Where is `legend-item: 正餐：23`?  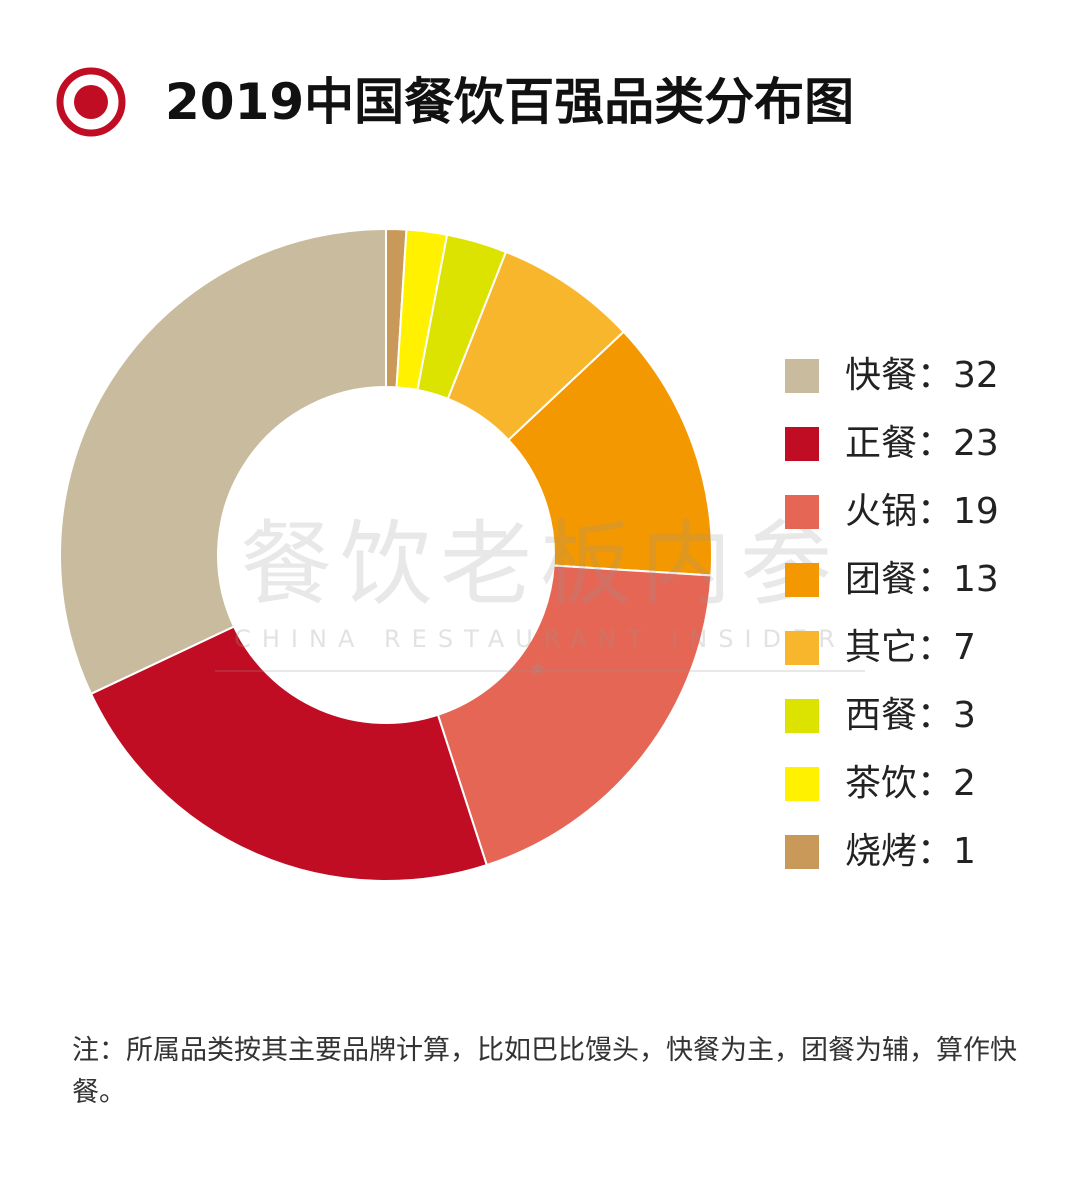 legend-item: 正餐：23 is located at coordinates (925, 444).